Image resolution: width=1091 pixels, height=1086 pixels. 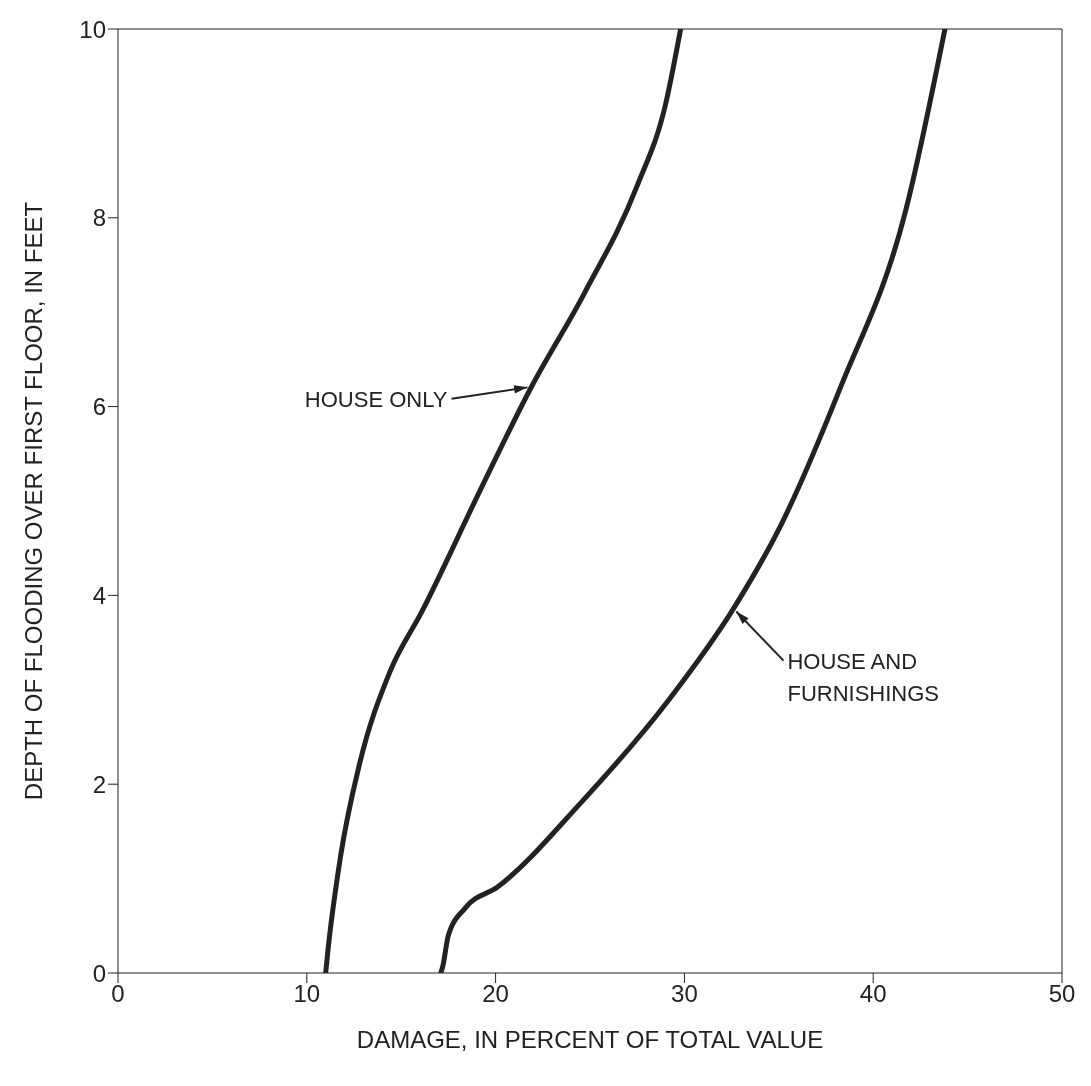 What do you see at coordinates (99, 407) in the screenshot?
I see `y-tick-label: 6` at bounding box center [99, 407].